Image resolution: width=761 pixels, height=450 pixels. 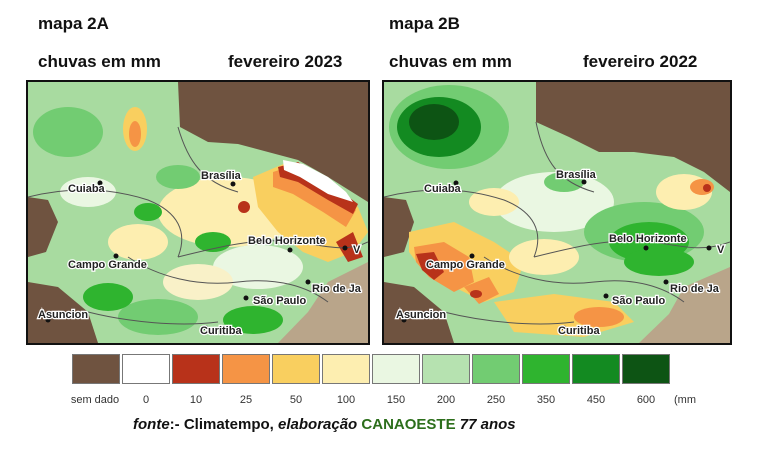 I want to click on legend-label-50: 50, so click(x=296, y=400).